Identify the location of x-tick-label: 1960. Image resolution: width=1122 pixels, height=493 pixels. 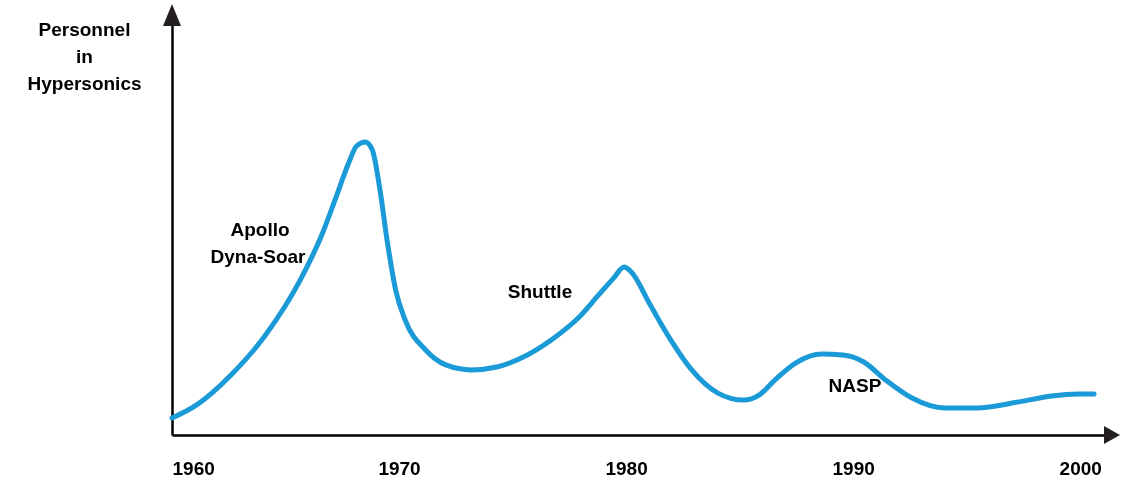
(193, 468).